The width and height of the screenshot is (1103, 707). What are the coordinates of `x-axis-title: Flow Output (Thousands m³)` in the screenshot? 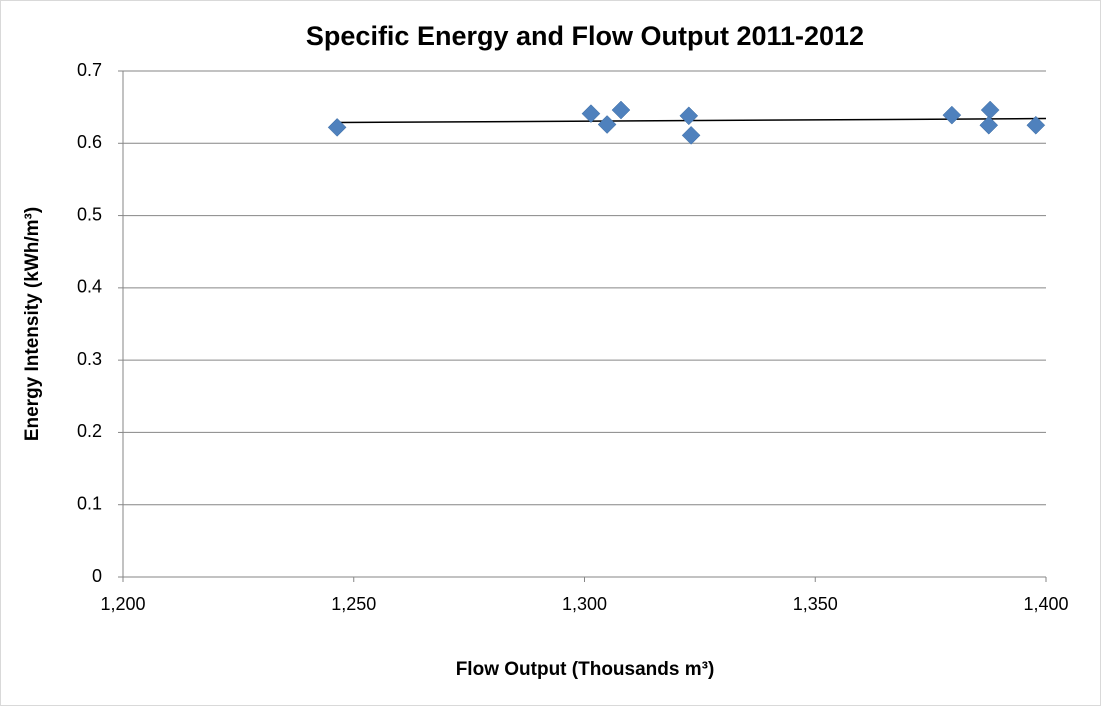 It's located at (585, 669).